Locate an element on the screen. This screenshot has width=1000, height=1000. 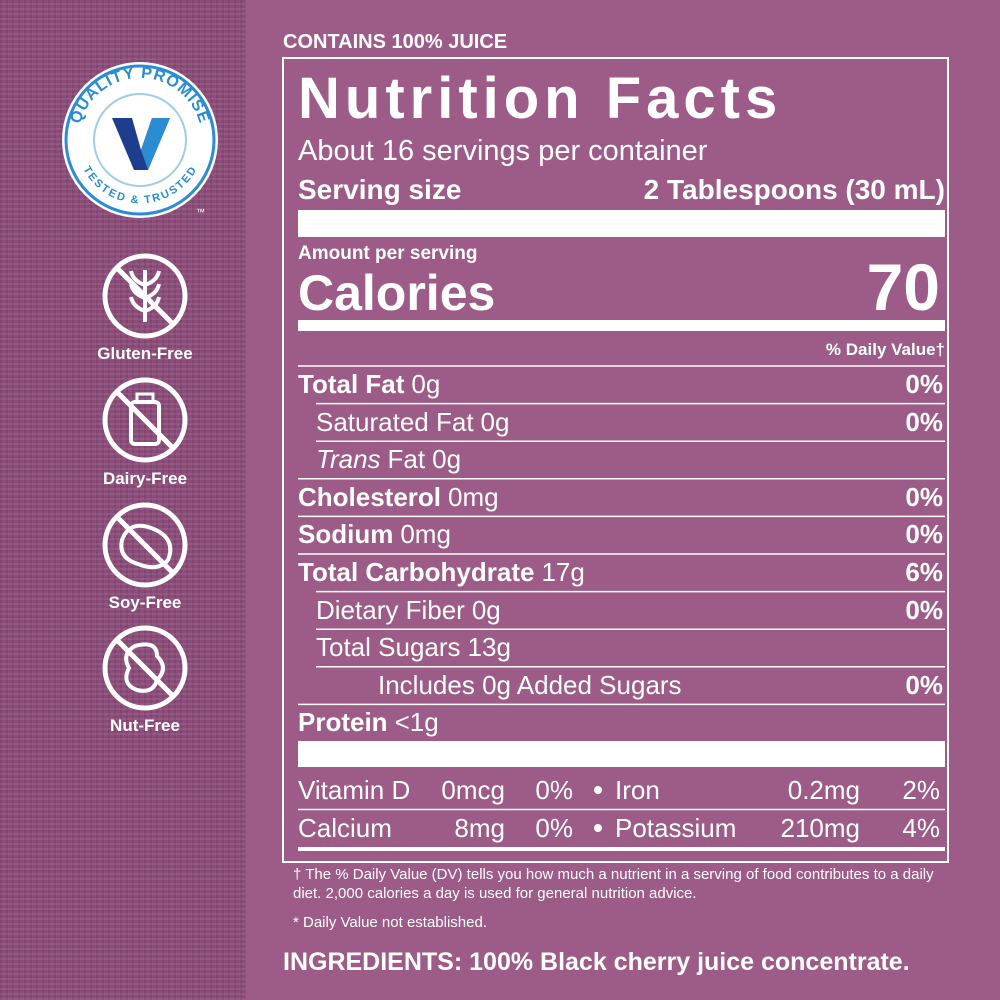
nutrient-name-group: Trans Fat 0g is located at coordinates (379, 459).